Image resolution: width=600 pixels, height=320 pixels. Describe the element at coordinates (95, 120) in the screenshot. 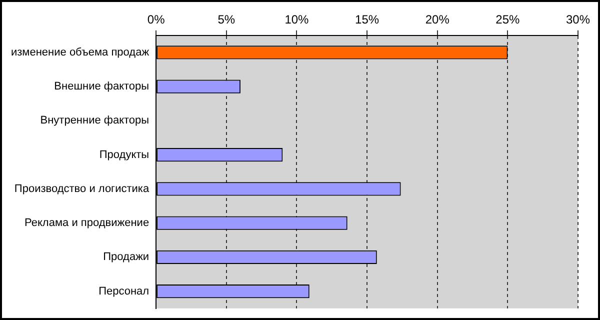

I see `y-tick-label: Внутренние факторы` at that location.